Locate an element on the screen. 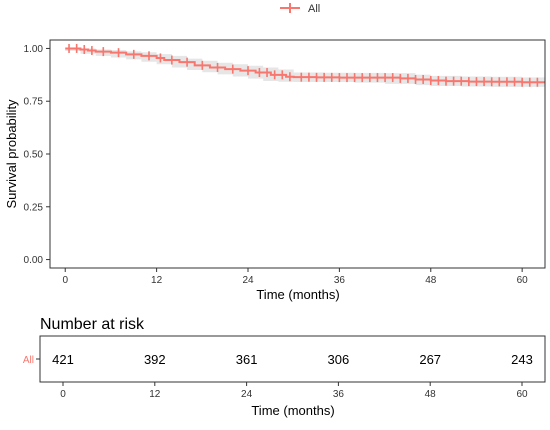  x-axis: 0 12 24 36 48 60 is located at coordinates (295, 277).